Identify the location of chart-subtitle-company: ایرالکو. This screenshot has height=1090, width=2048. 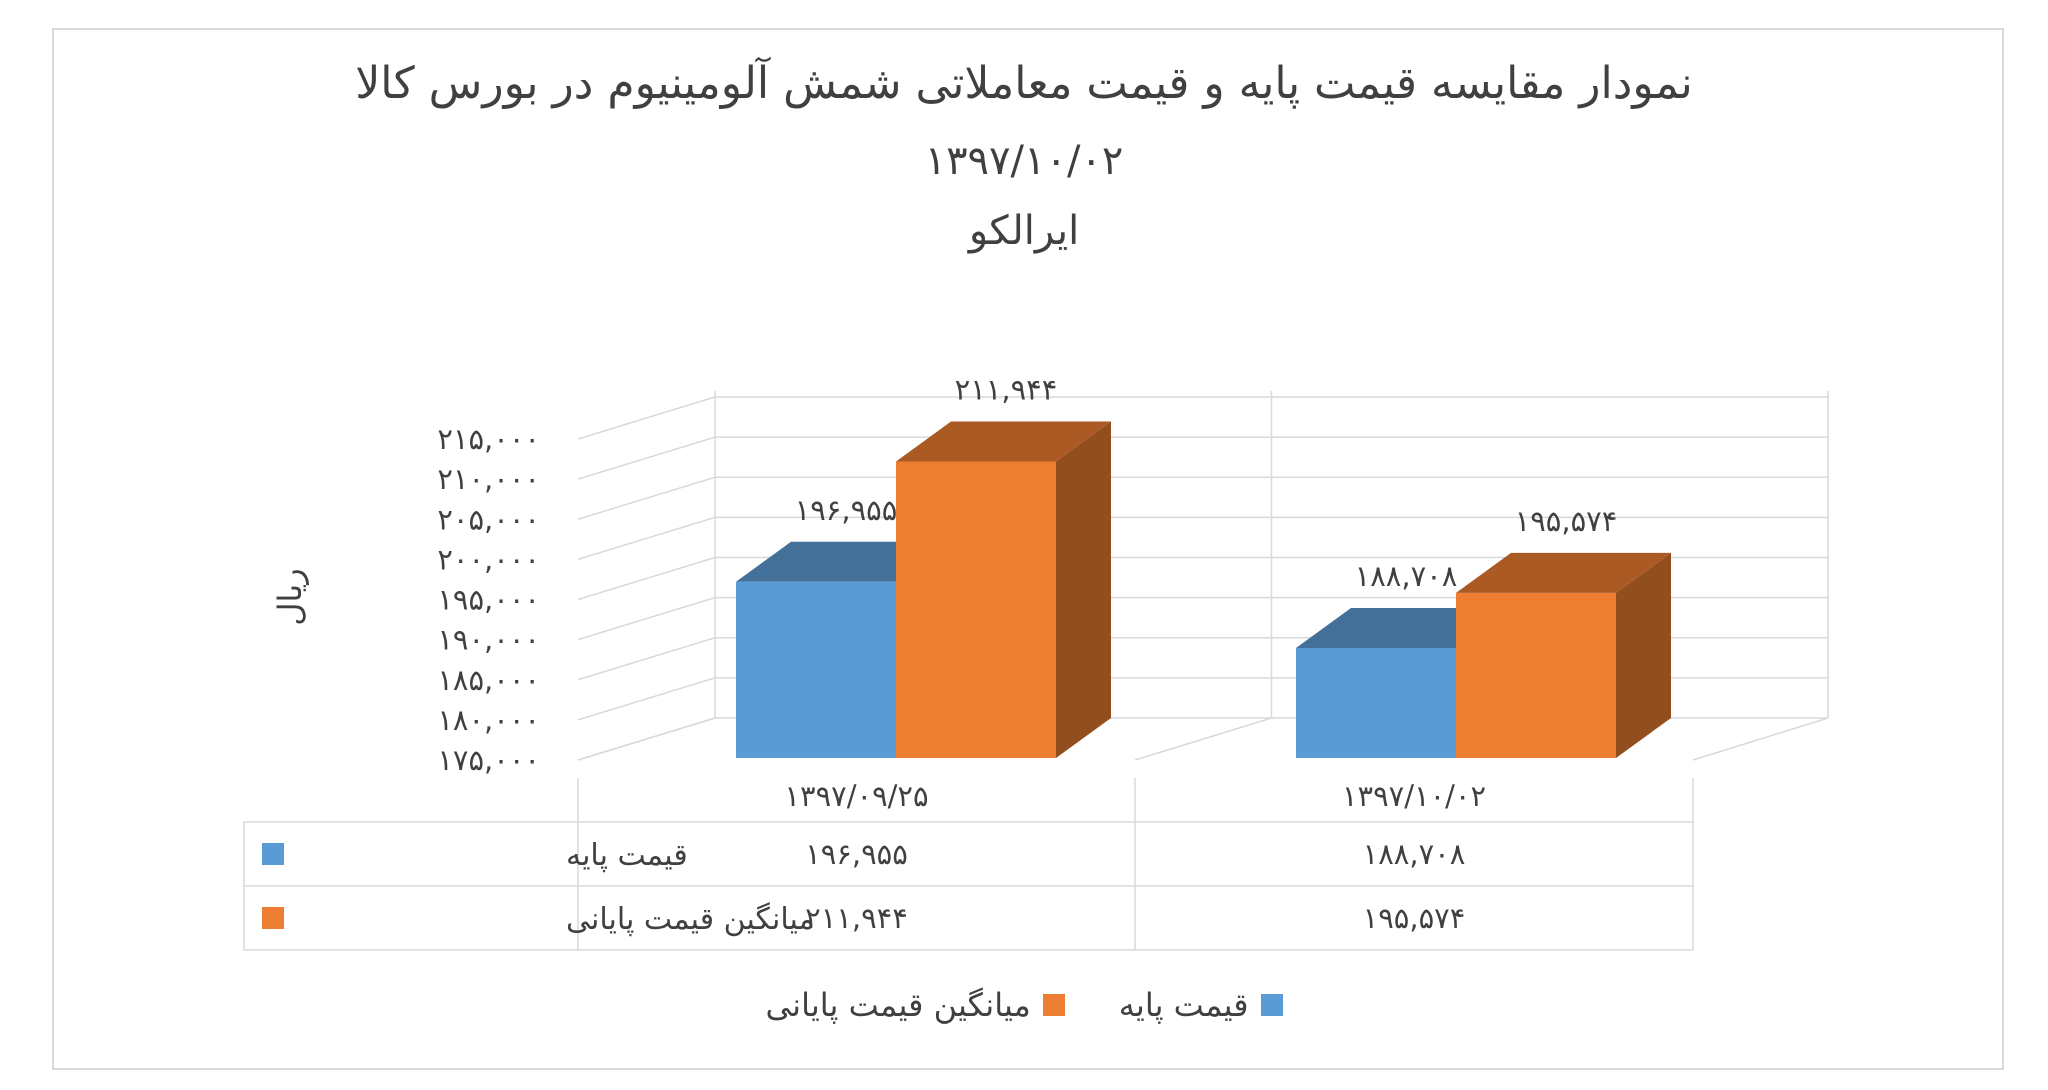
(1024, 231).